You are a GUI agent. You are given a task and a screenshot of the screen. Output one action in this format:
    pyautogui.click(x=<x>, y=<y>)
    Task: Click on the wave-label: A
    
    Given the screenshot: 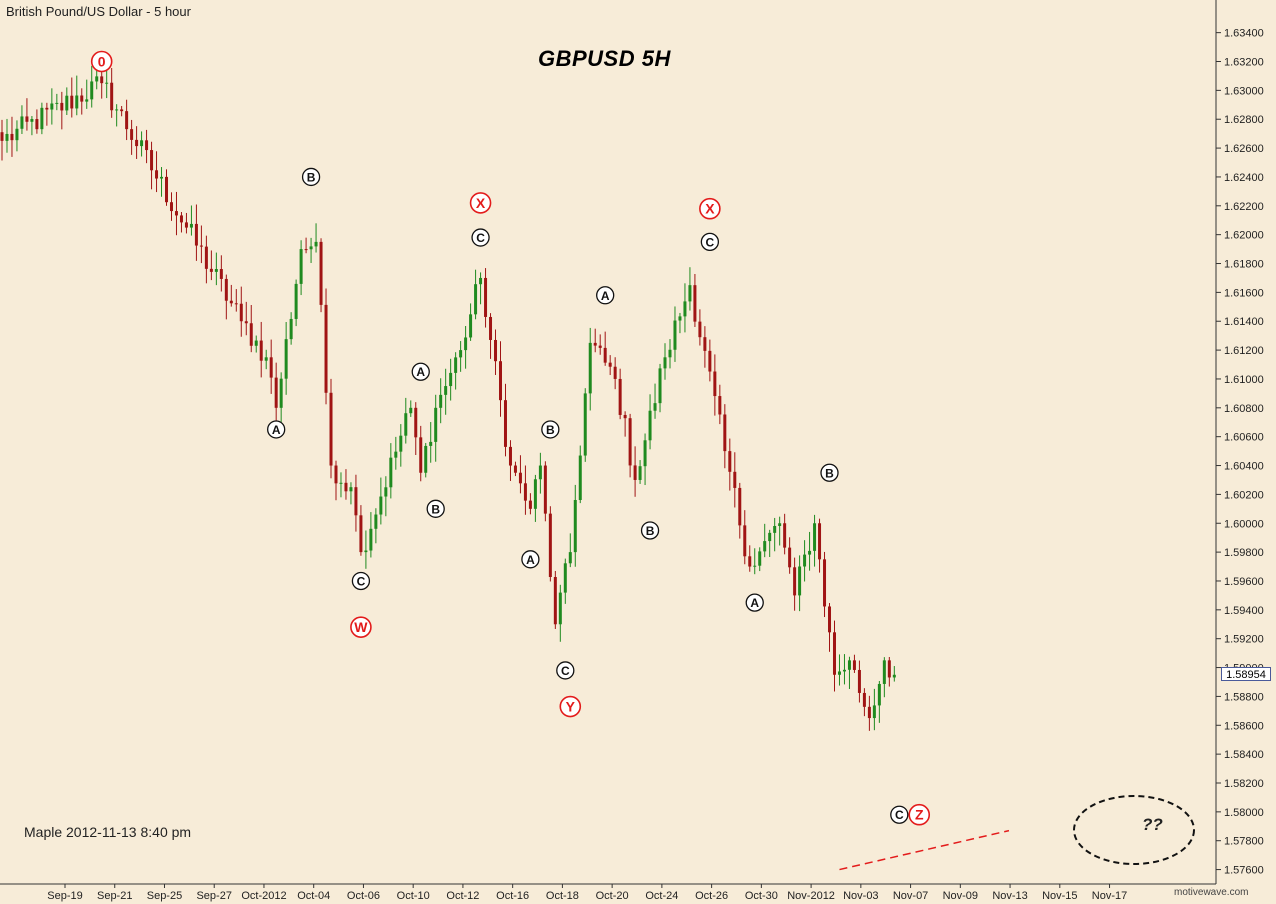 What is the action you would take?
    pyautogui.click(x=605, y=296)
    